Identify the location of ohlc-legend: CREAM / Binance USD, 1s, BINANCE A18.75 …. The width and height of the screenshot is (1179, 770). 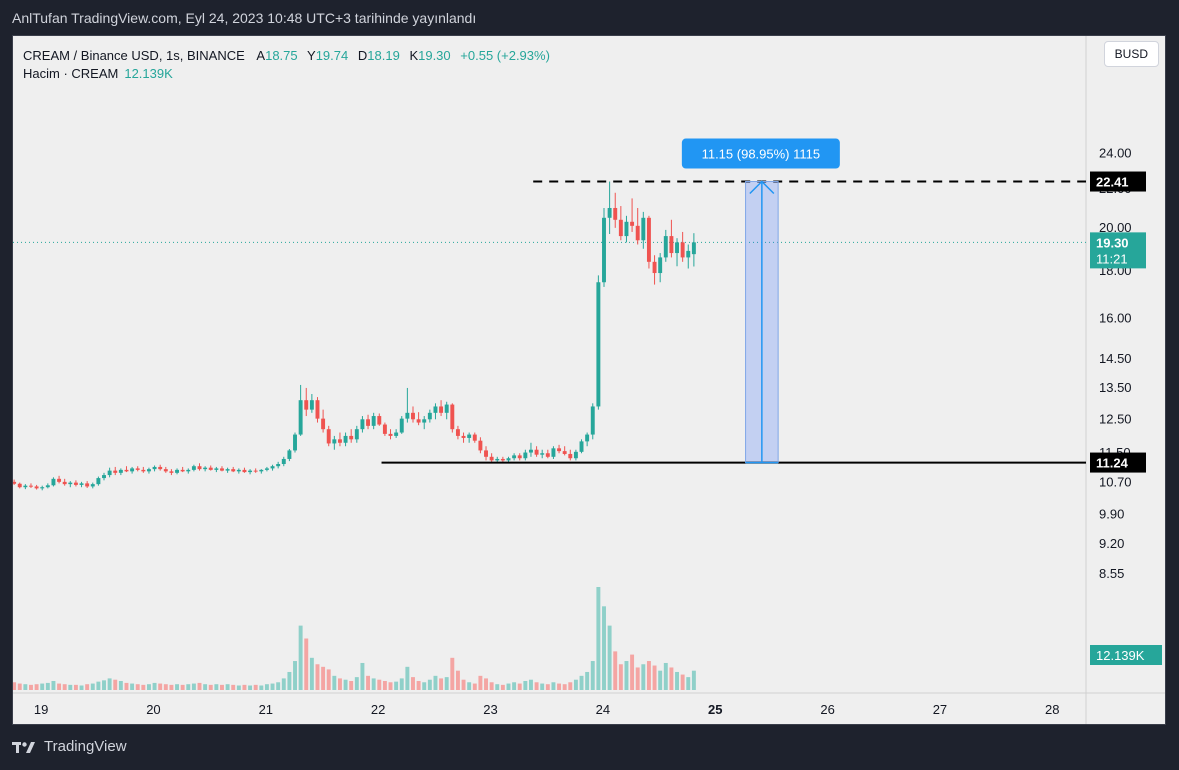
(286, 56).